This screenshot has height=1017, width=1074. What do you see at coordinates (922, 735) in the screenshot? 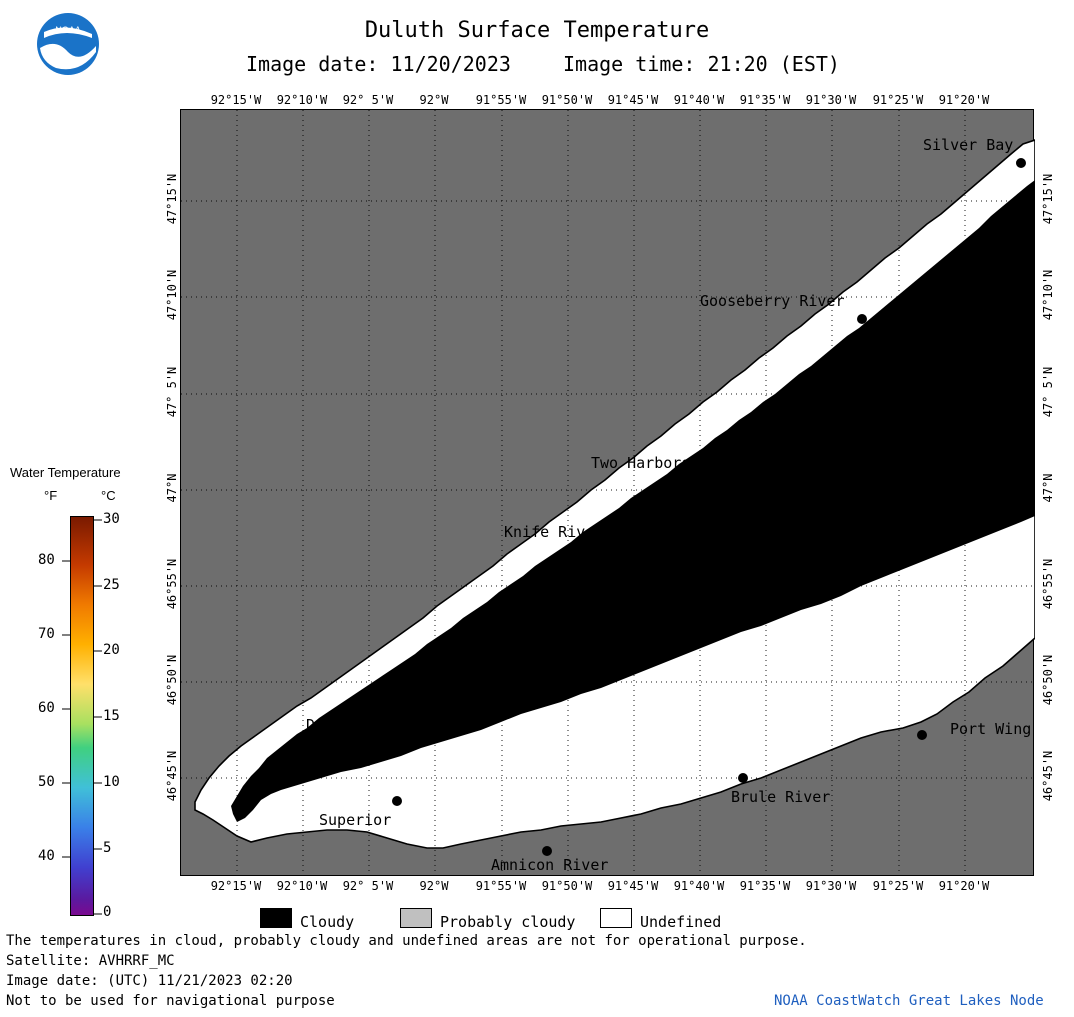
I see `port-wing-marker` at bounding box center [922, 735].